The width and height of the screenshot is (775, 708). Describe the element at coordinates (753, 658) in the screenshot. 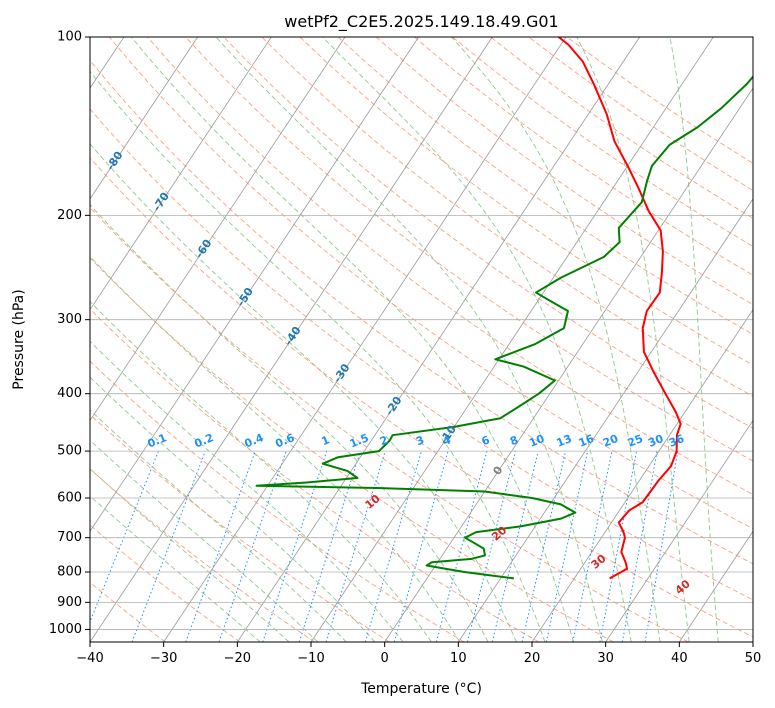

I see `x-tick-label: 50` at that location.